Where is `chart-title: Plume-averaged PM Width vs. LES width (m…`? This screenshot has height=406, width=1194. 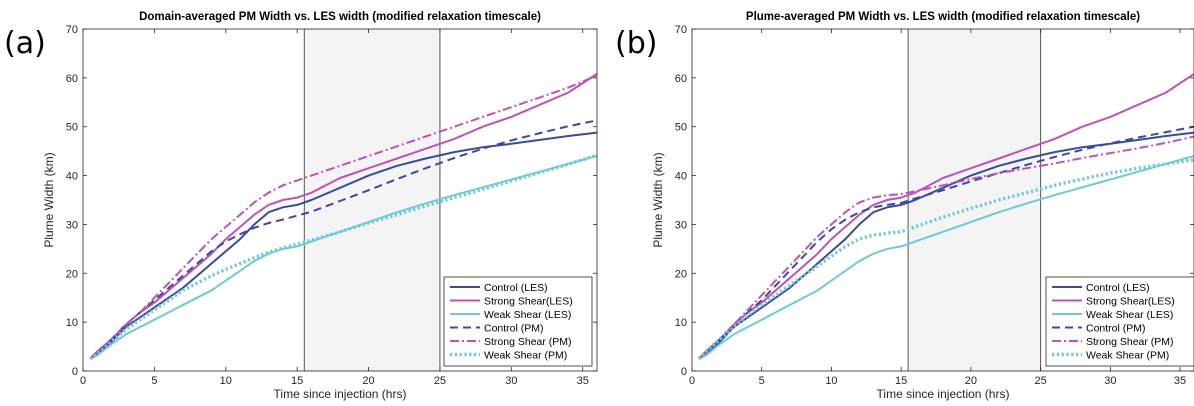 chart-title: Plume-averaged PM Width vs. LES width (m… is located at coordinates (943, 17).